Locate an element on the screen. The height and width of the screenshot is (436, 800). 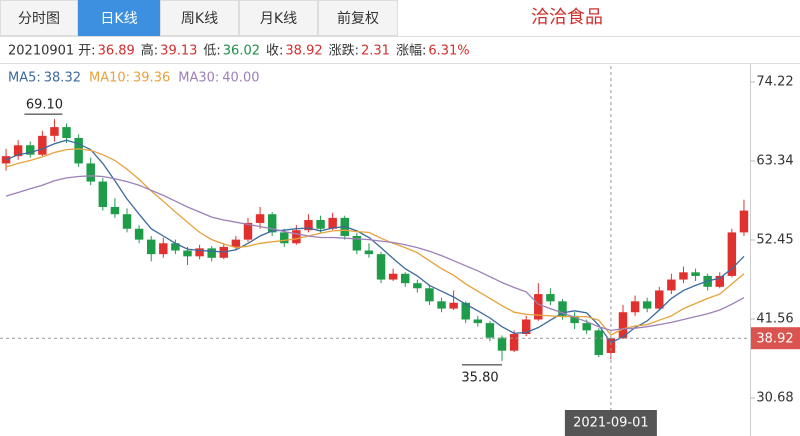
quote-text: 38.92 is located at coordinates (303, 51).